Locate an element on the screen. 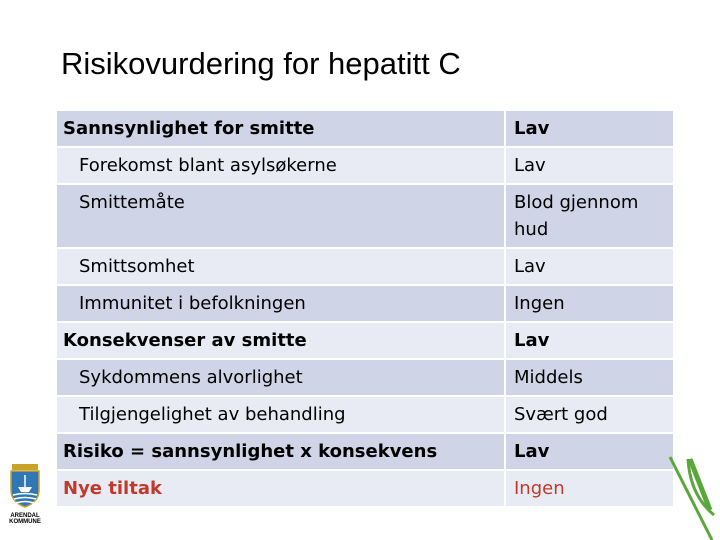 The height and width of the screenshot is (540, 720). table-row: Nye tiltak Ingen is located at coordinates (365, 488).